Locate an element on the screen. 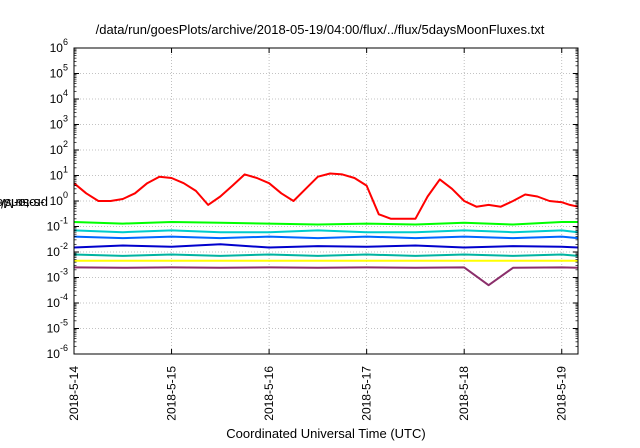  x-tick-label: 2018-5-15 is located at coordinates (172, 393).